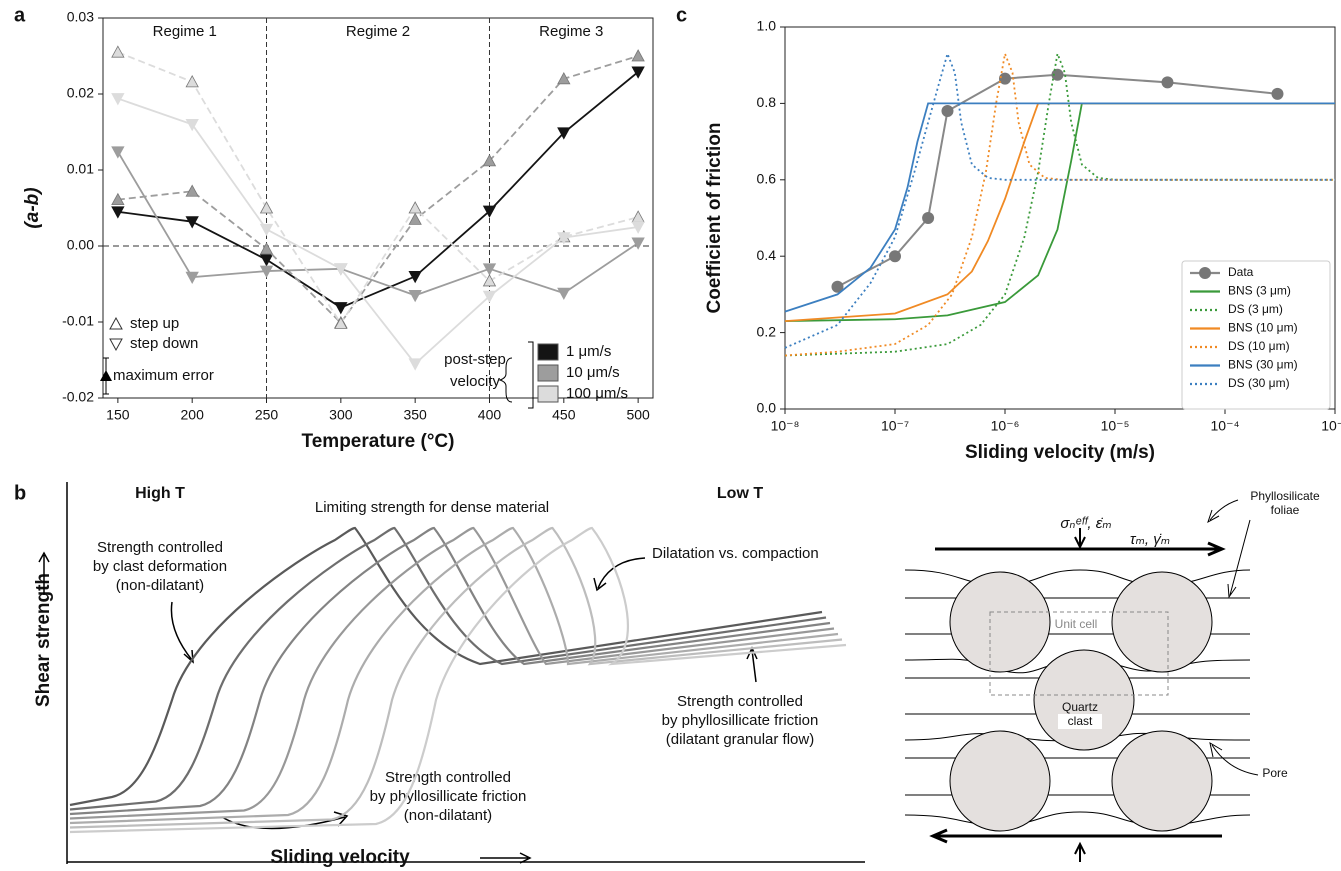 This screenshot has width=1341, height=871. What do you see at coordinates (597, 393) in the screenshot?
I see `legend-label: 100 μm/s` at bounding box center [597, 393].